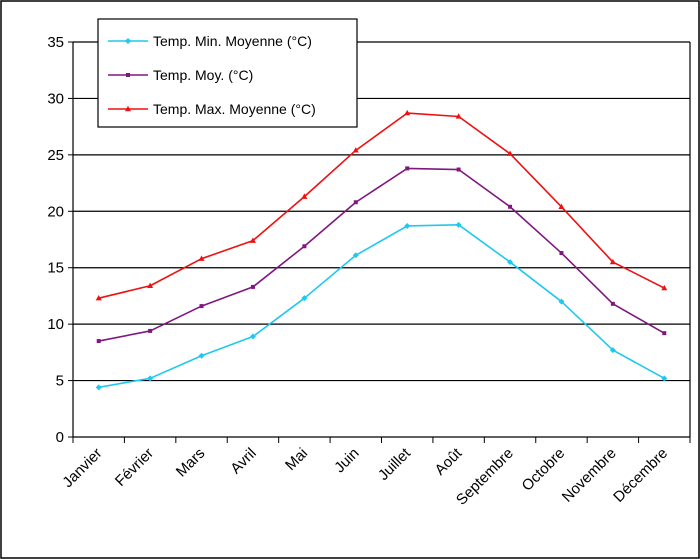 This screenshot has height=559, width=700. Describe the element at coordinates (55, 155) in the screenshot. I see `y-tick-label: 25` at that location.